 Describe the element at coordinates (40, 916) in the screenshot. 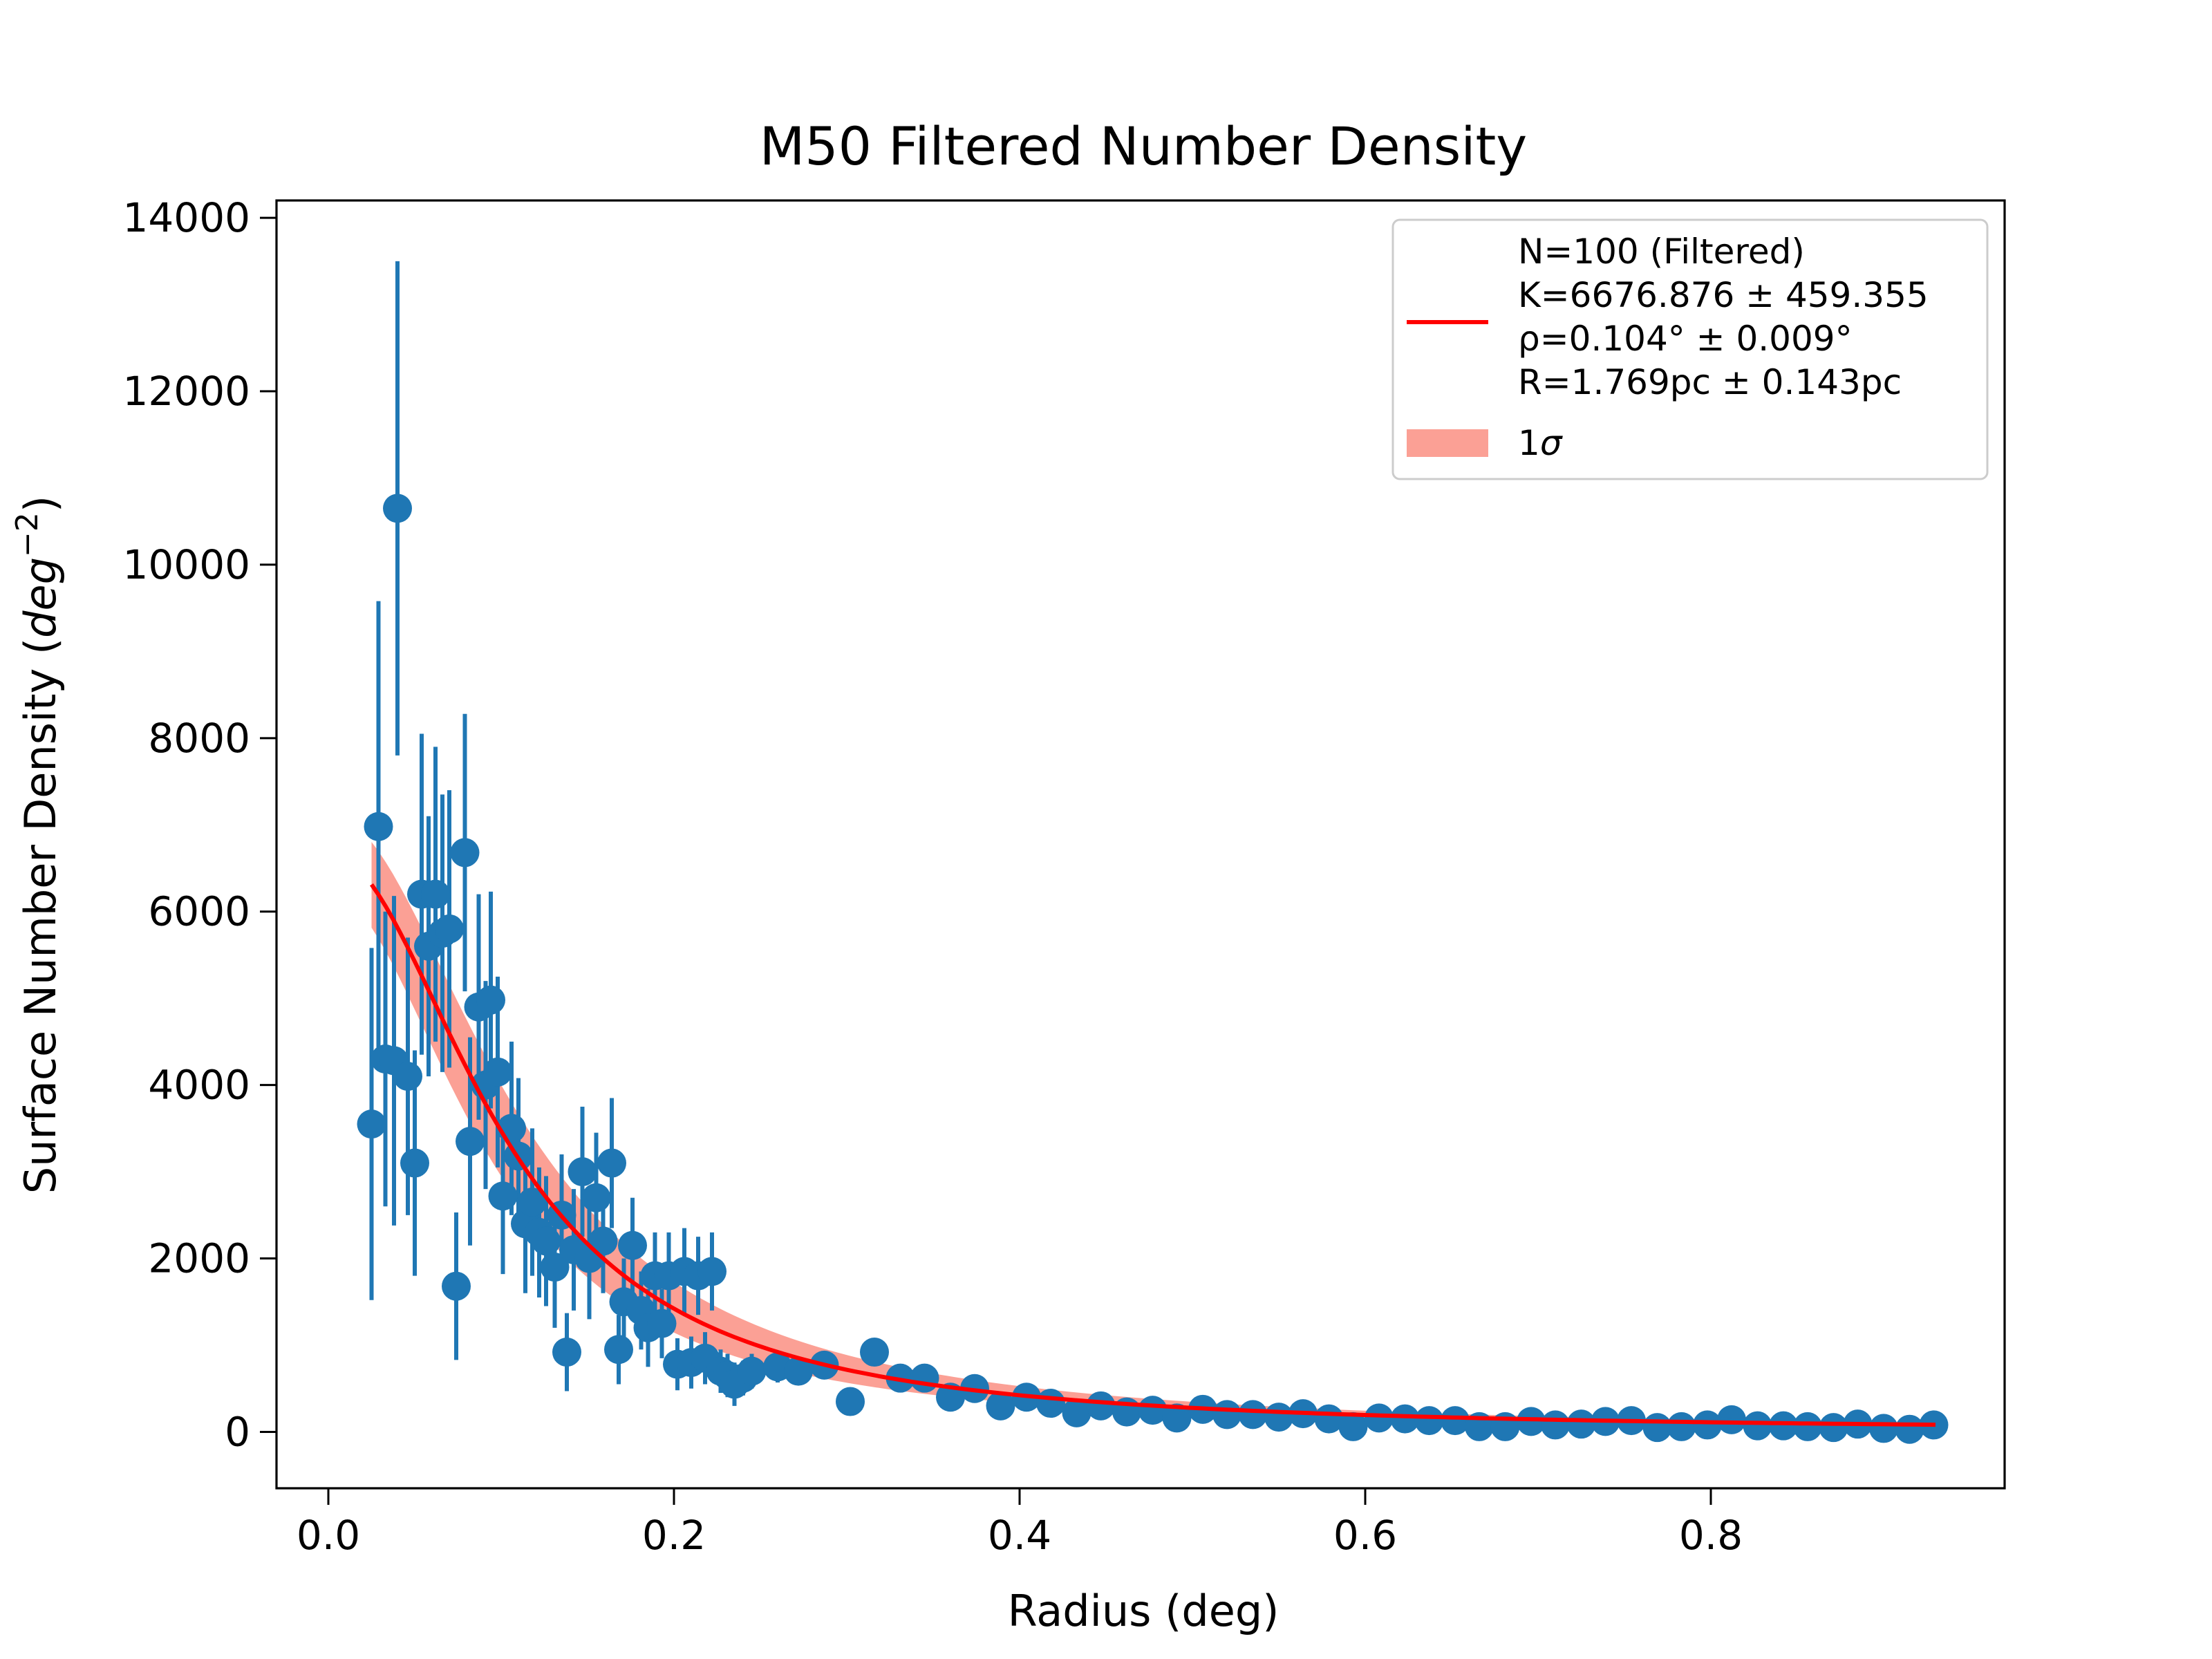

I see `y-axis-label-text: Surface Number Density (` at that location.